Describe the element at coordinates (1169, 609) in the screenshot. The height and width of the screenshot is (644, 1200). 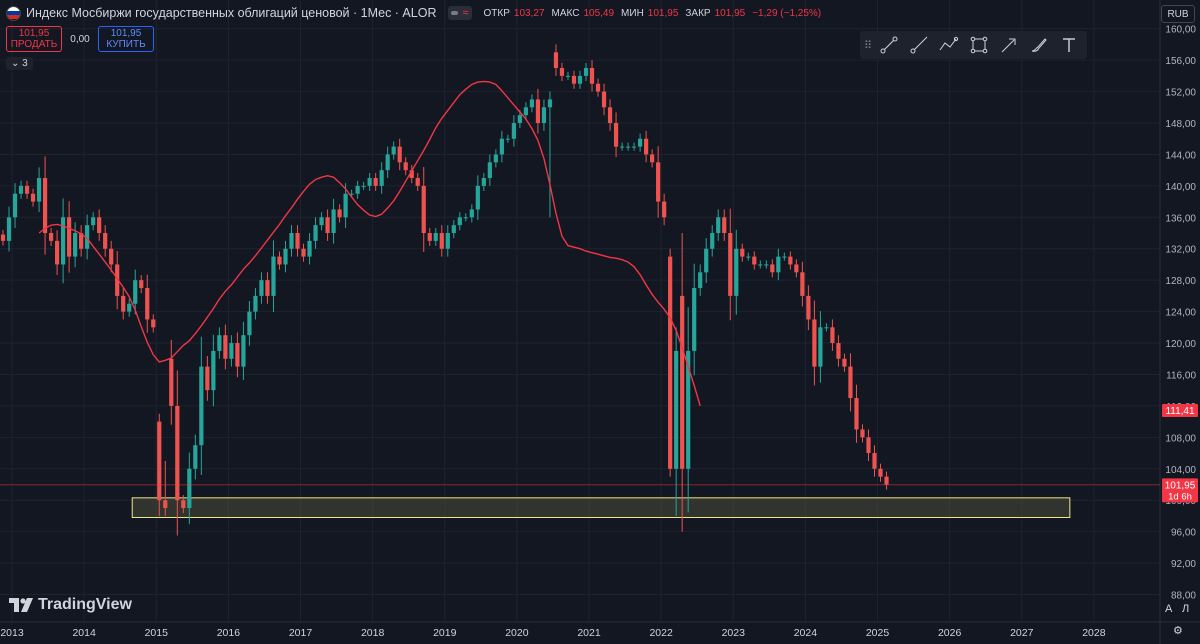
I see `auto-scale-button: А` at that location.